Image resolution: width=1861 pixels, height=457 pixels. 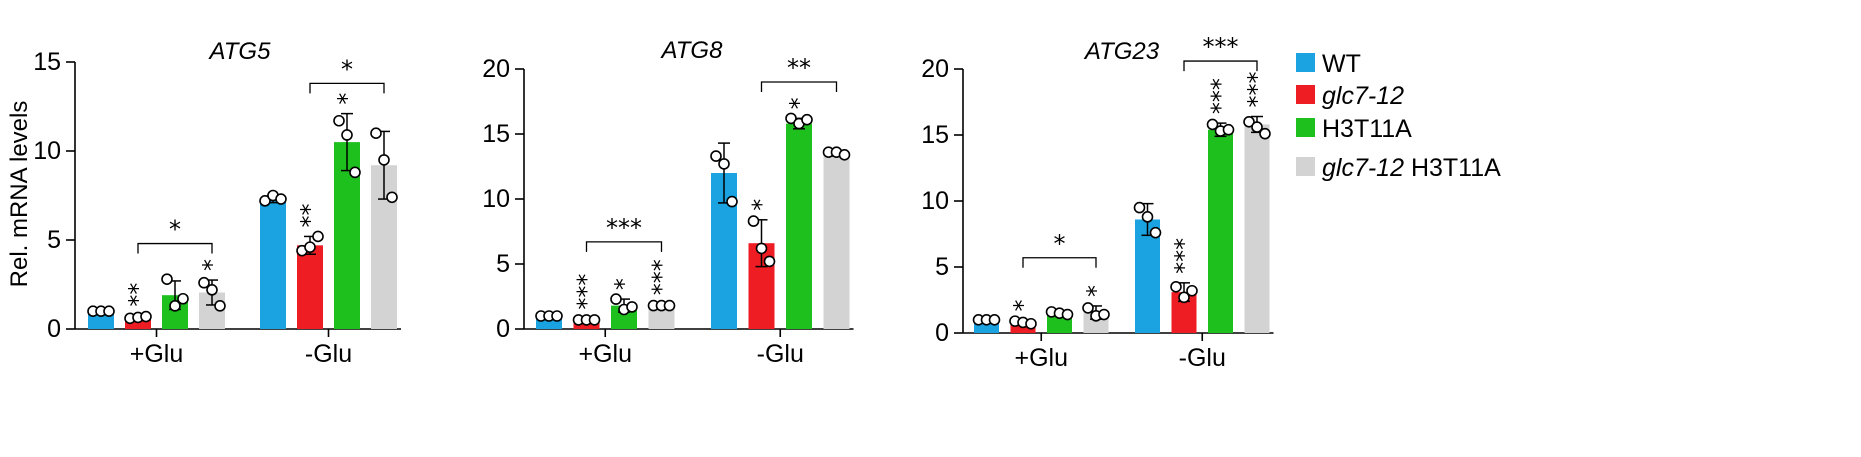 I want to click on legend-label-h3t11a: H3T11A, so click(x=1367, y=129).